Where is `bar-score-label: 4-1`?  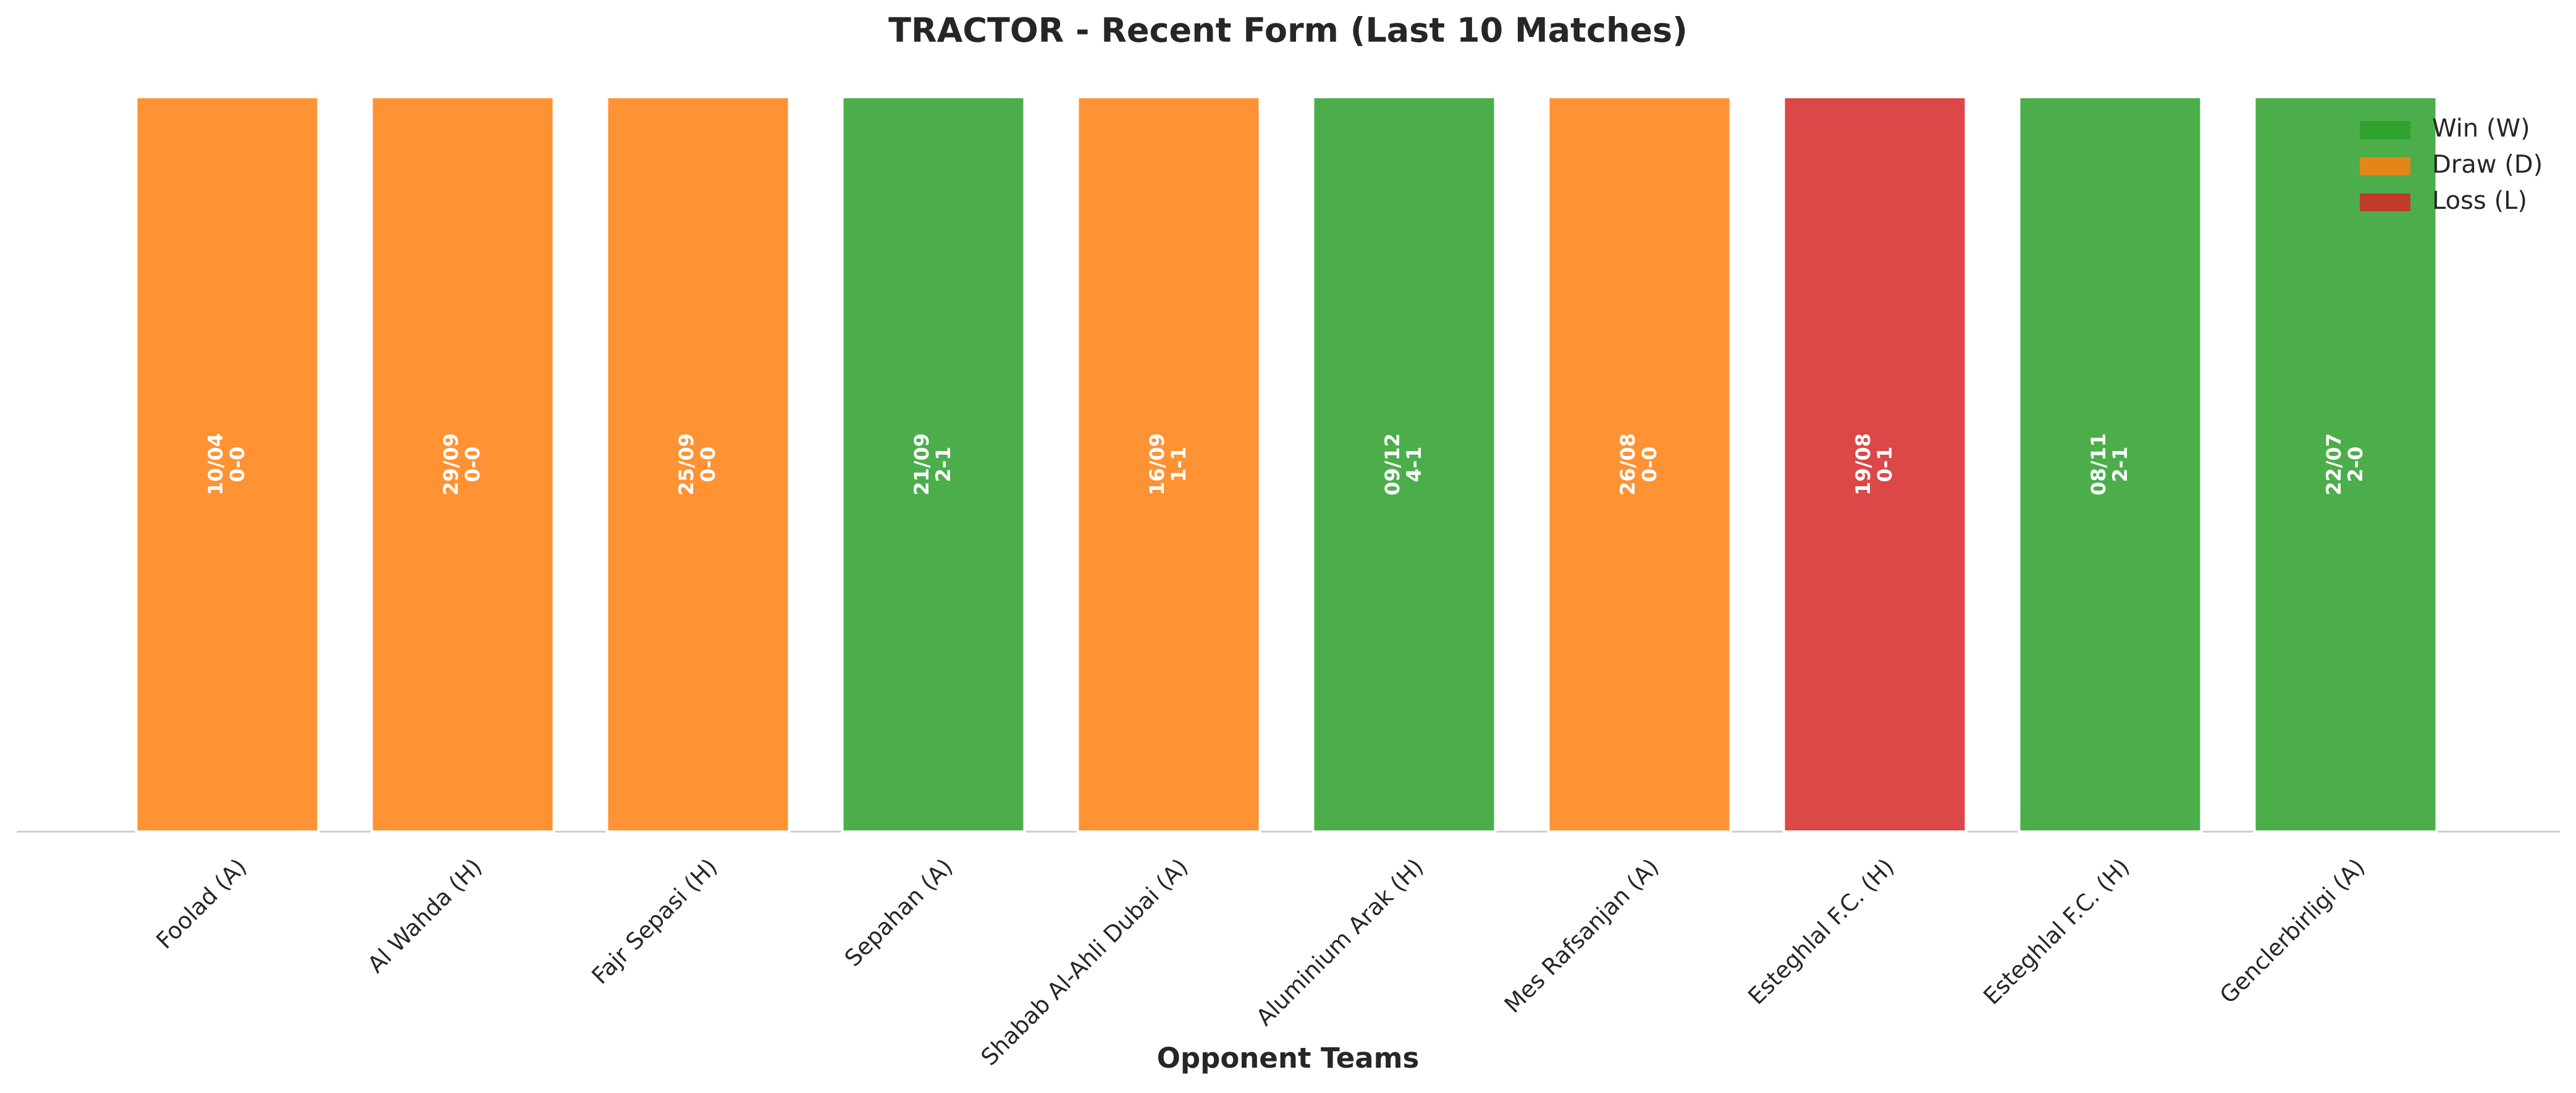 bar-score-label: 4-1 is located at coordinates (1414, 465).